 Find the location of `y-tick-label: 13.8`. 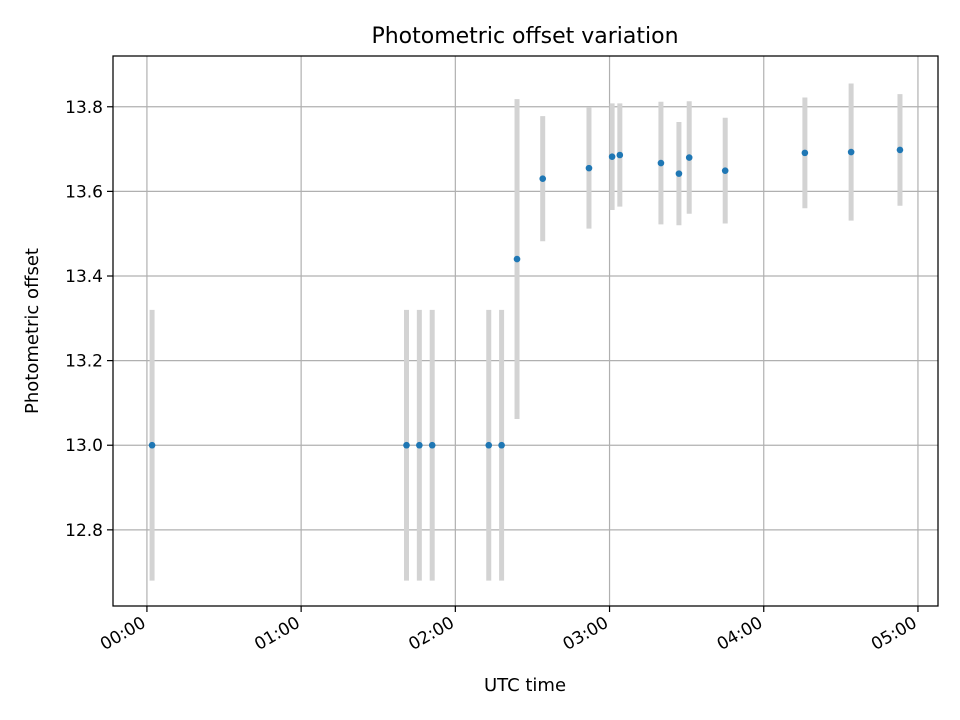

y-tick-label: 13.8 is located at coordinates (84, 108).